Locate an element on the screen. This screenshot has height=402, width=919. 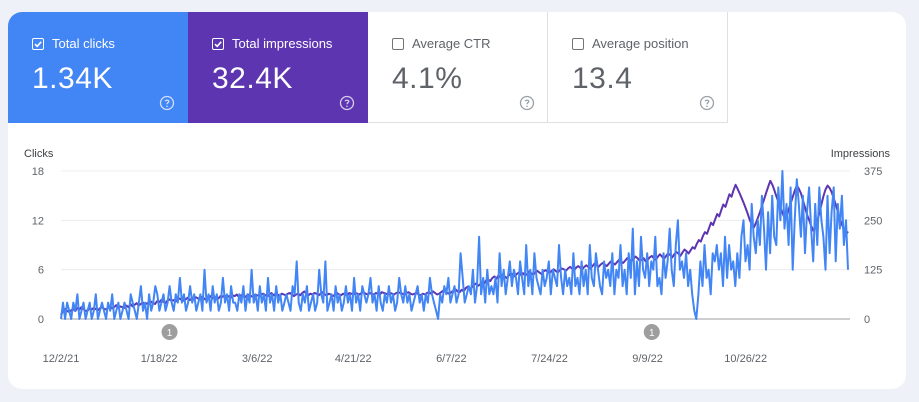
metric-tab-average-ctr: Average CTR 4.1% is located at coordinates (458, 67).